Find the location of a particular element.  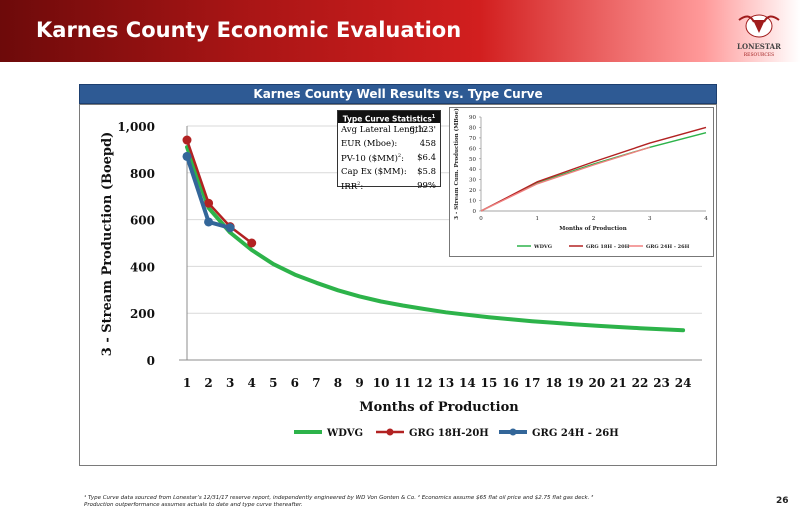

x-tick-label: 4 is located at coordinates (252, 383).